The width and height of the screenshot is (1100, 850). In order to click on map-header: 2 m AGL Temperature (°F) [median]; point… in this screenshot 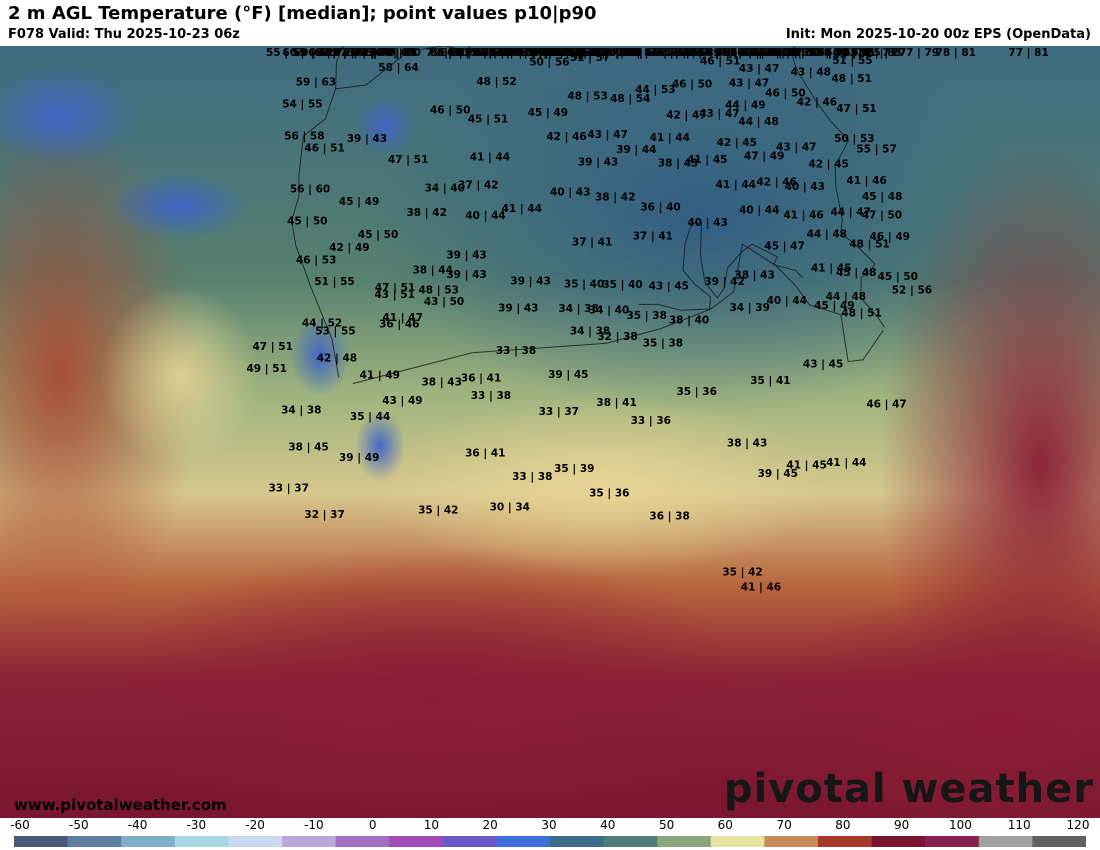, I will do `click(550, 23)`.